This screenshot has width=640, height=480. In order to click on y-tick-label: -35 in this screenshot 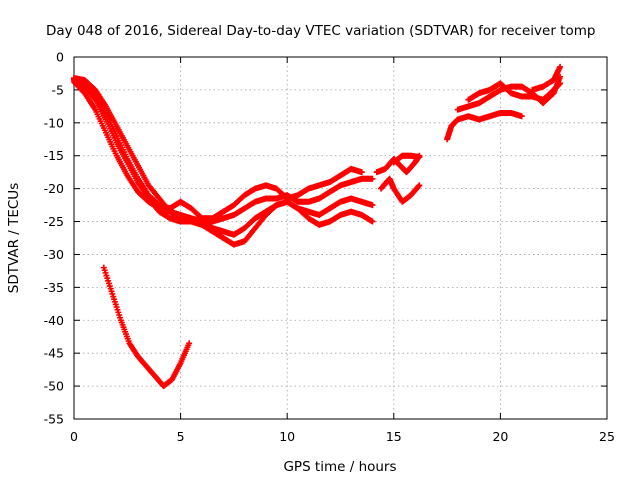, I will do `click(54, 287)`.